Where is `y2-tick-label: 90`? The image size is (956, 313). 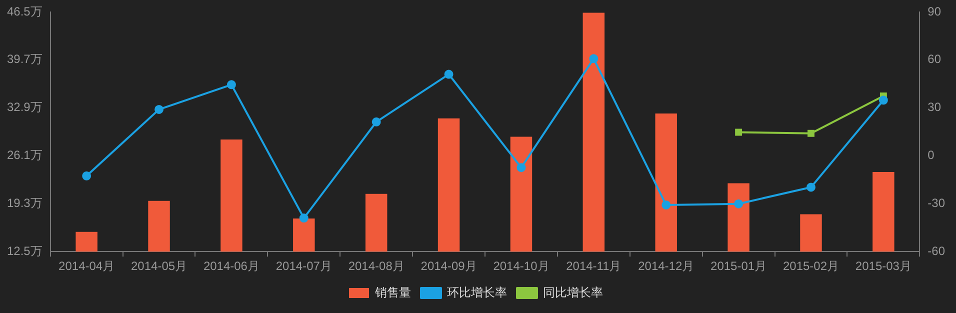
y2-tick-label: 90 is located at coordinates (935, 11).